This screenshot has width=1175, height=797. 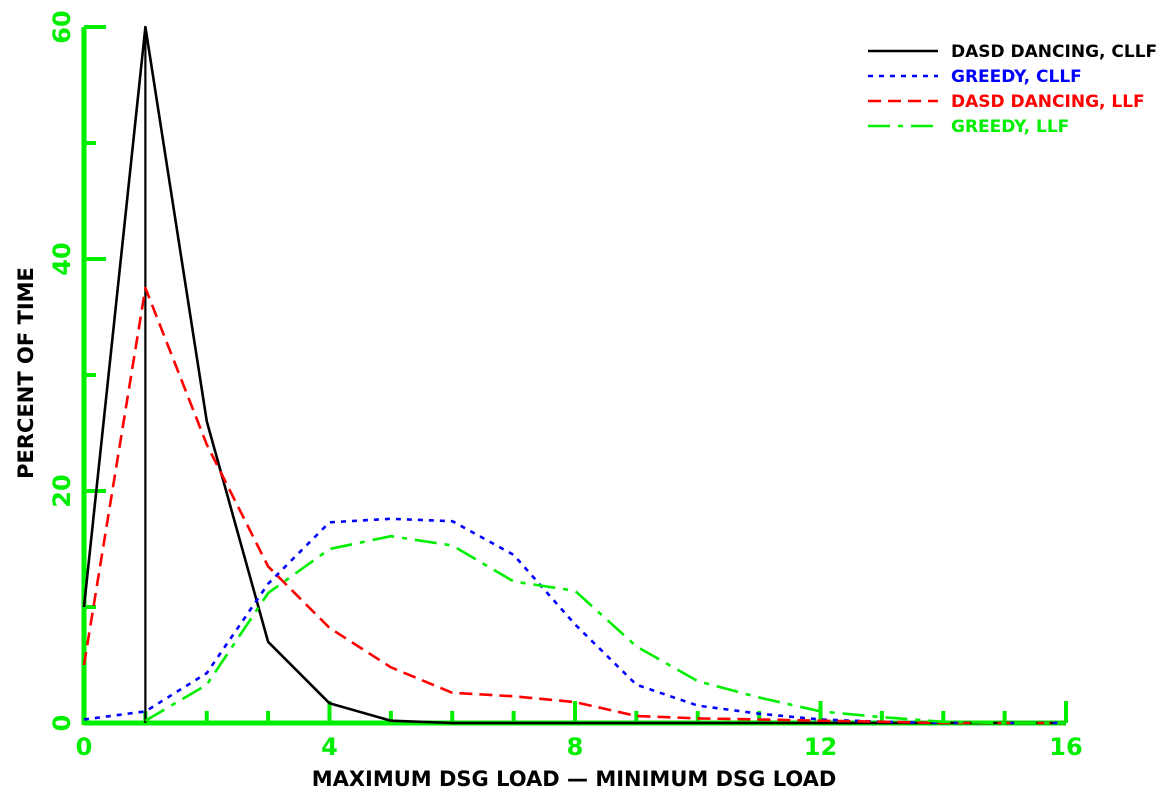 What do you see at coordinates (62, 490) in the screenshot?
I see `y-tick-label: 20` at bounding box center [62, 490].